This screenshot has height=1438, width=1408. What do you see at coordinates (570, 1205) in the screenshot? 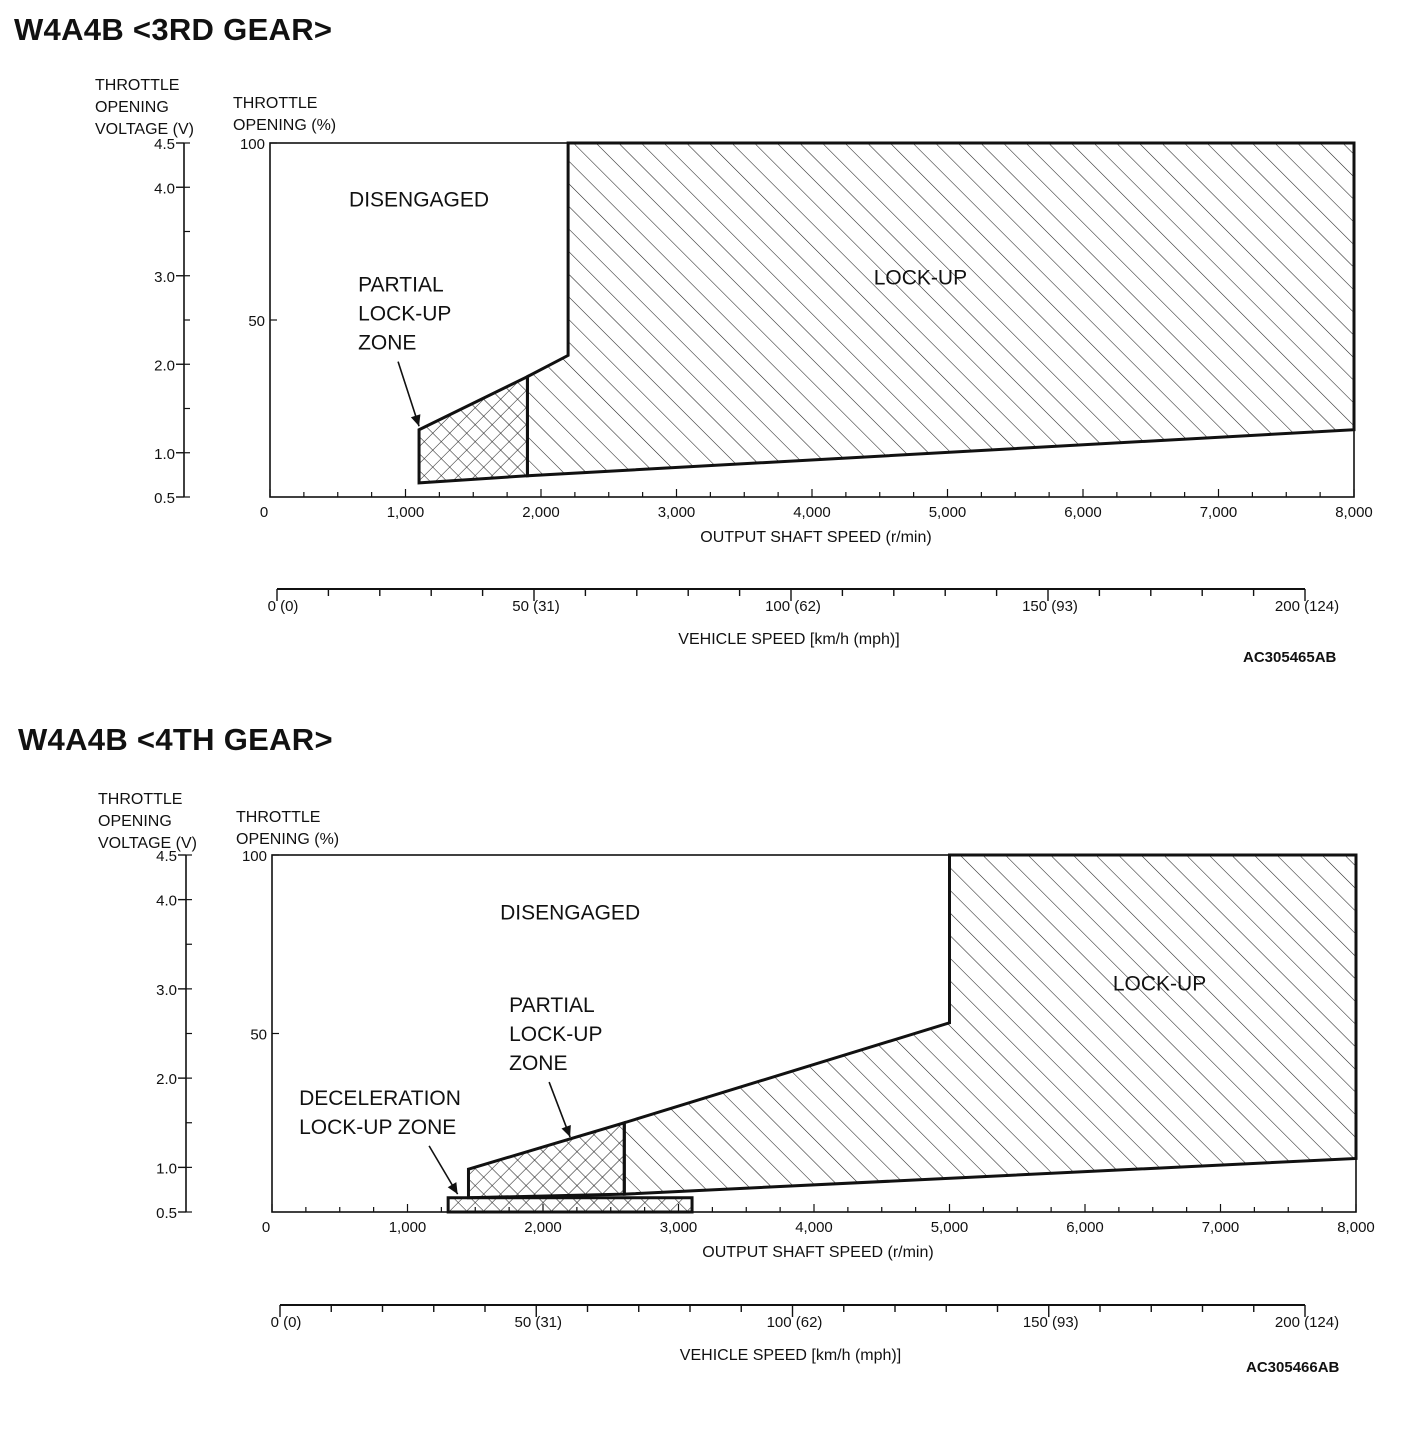
I see `zone-deceleration-lockup` at bounding box center [570, 1205].